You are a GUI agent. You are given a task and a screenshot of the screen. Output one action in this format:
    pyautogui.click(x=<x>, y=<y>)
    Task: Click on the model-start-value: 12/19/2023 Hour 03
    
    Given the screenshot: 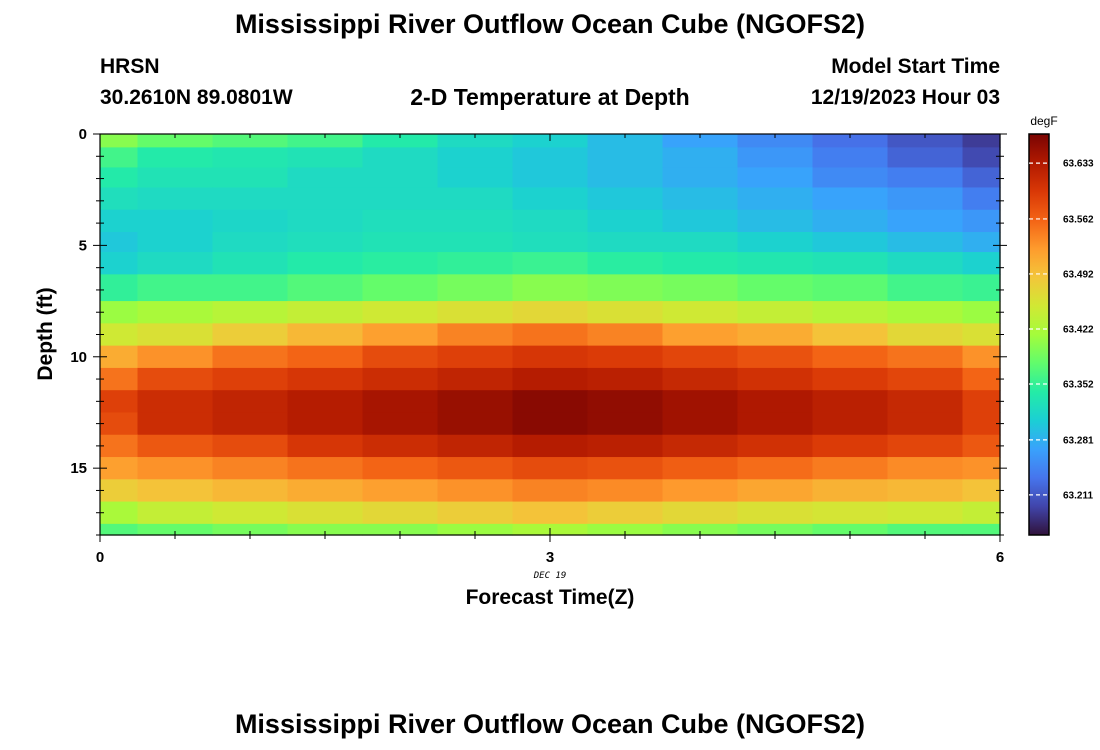 What is the action you would take?
    pyautogui.click(x=905, y=97)
    